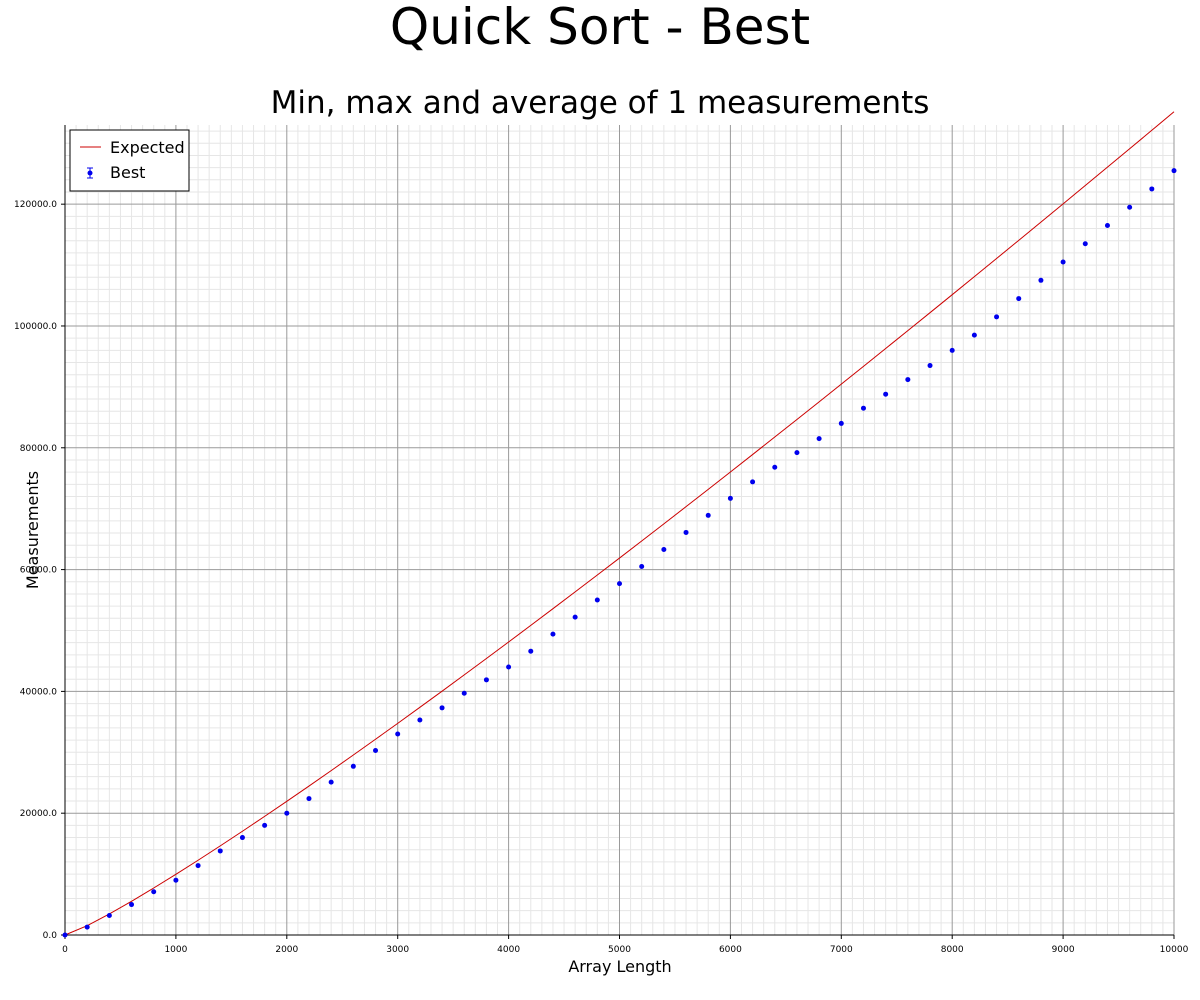 This screenshot has width=1200, height=1000. What do you see at coordinates (65, 950) in the screenshot?
I see `x-tick-label: 0` at bounding box center [65, 950].